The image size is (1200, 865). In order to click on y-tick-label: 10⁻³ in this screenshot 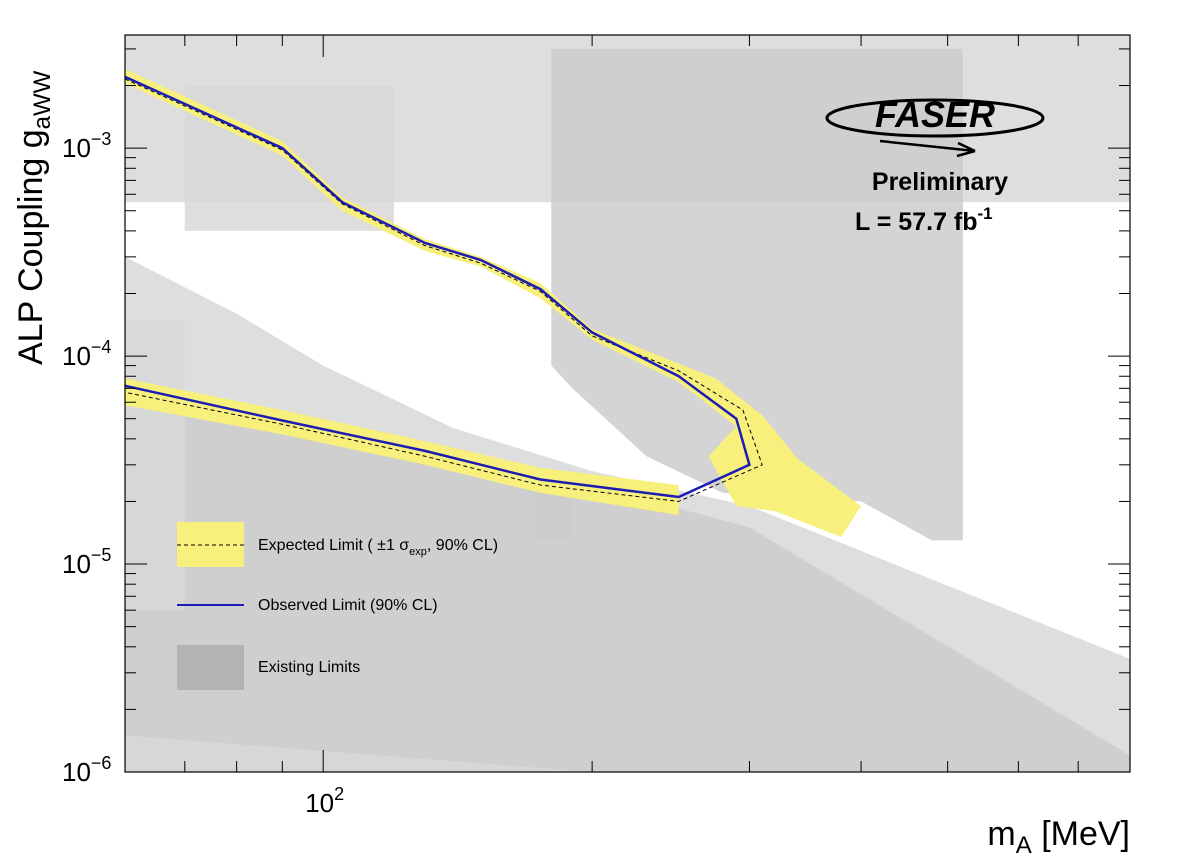, I will do `click(86, 146)`.